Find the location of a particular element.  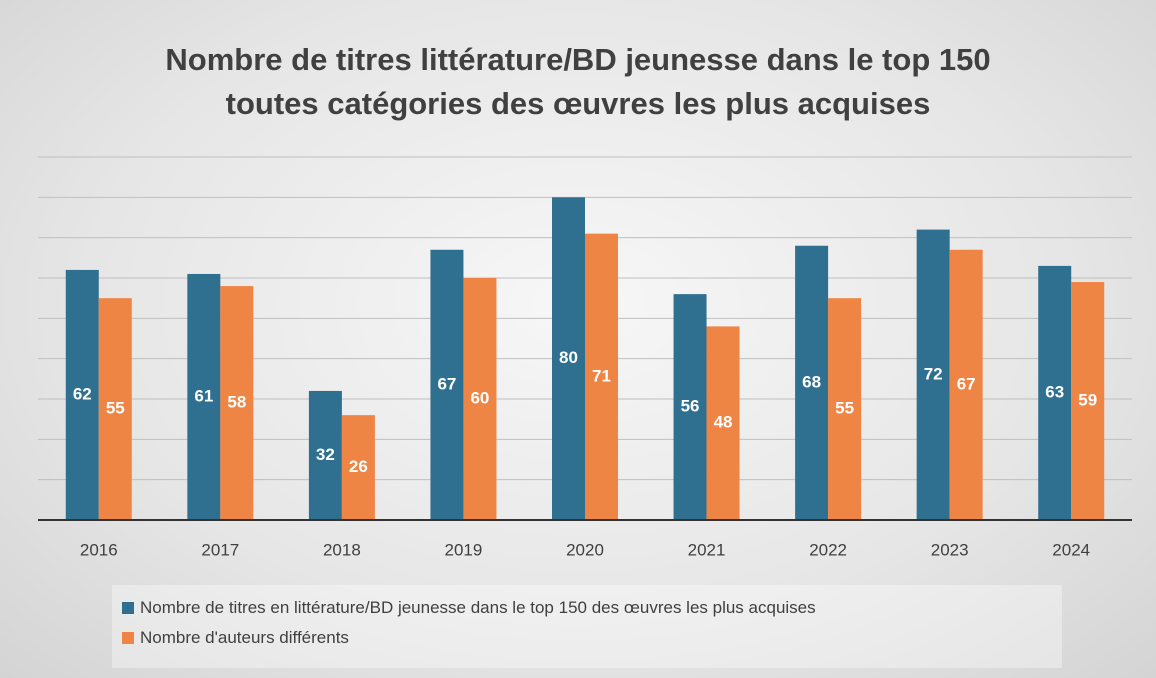

x-tick-label: 2023 is located at coordinates (950, 549).